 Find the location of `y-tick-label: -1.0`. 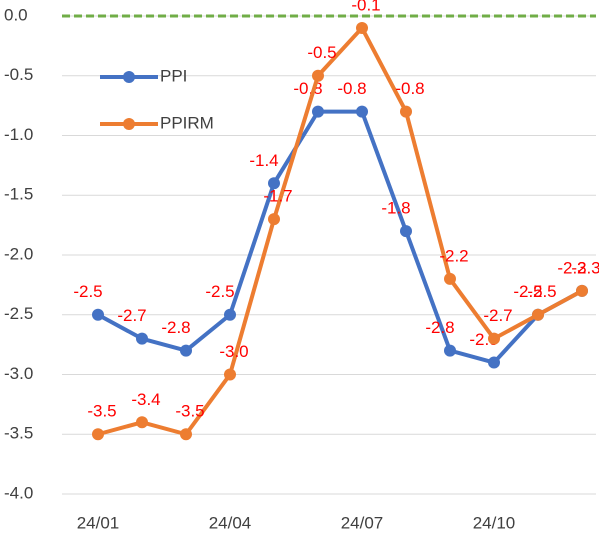

y-tick-label: -1.0 is located at coordinates (18, 134).